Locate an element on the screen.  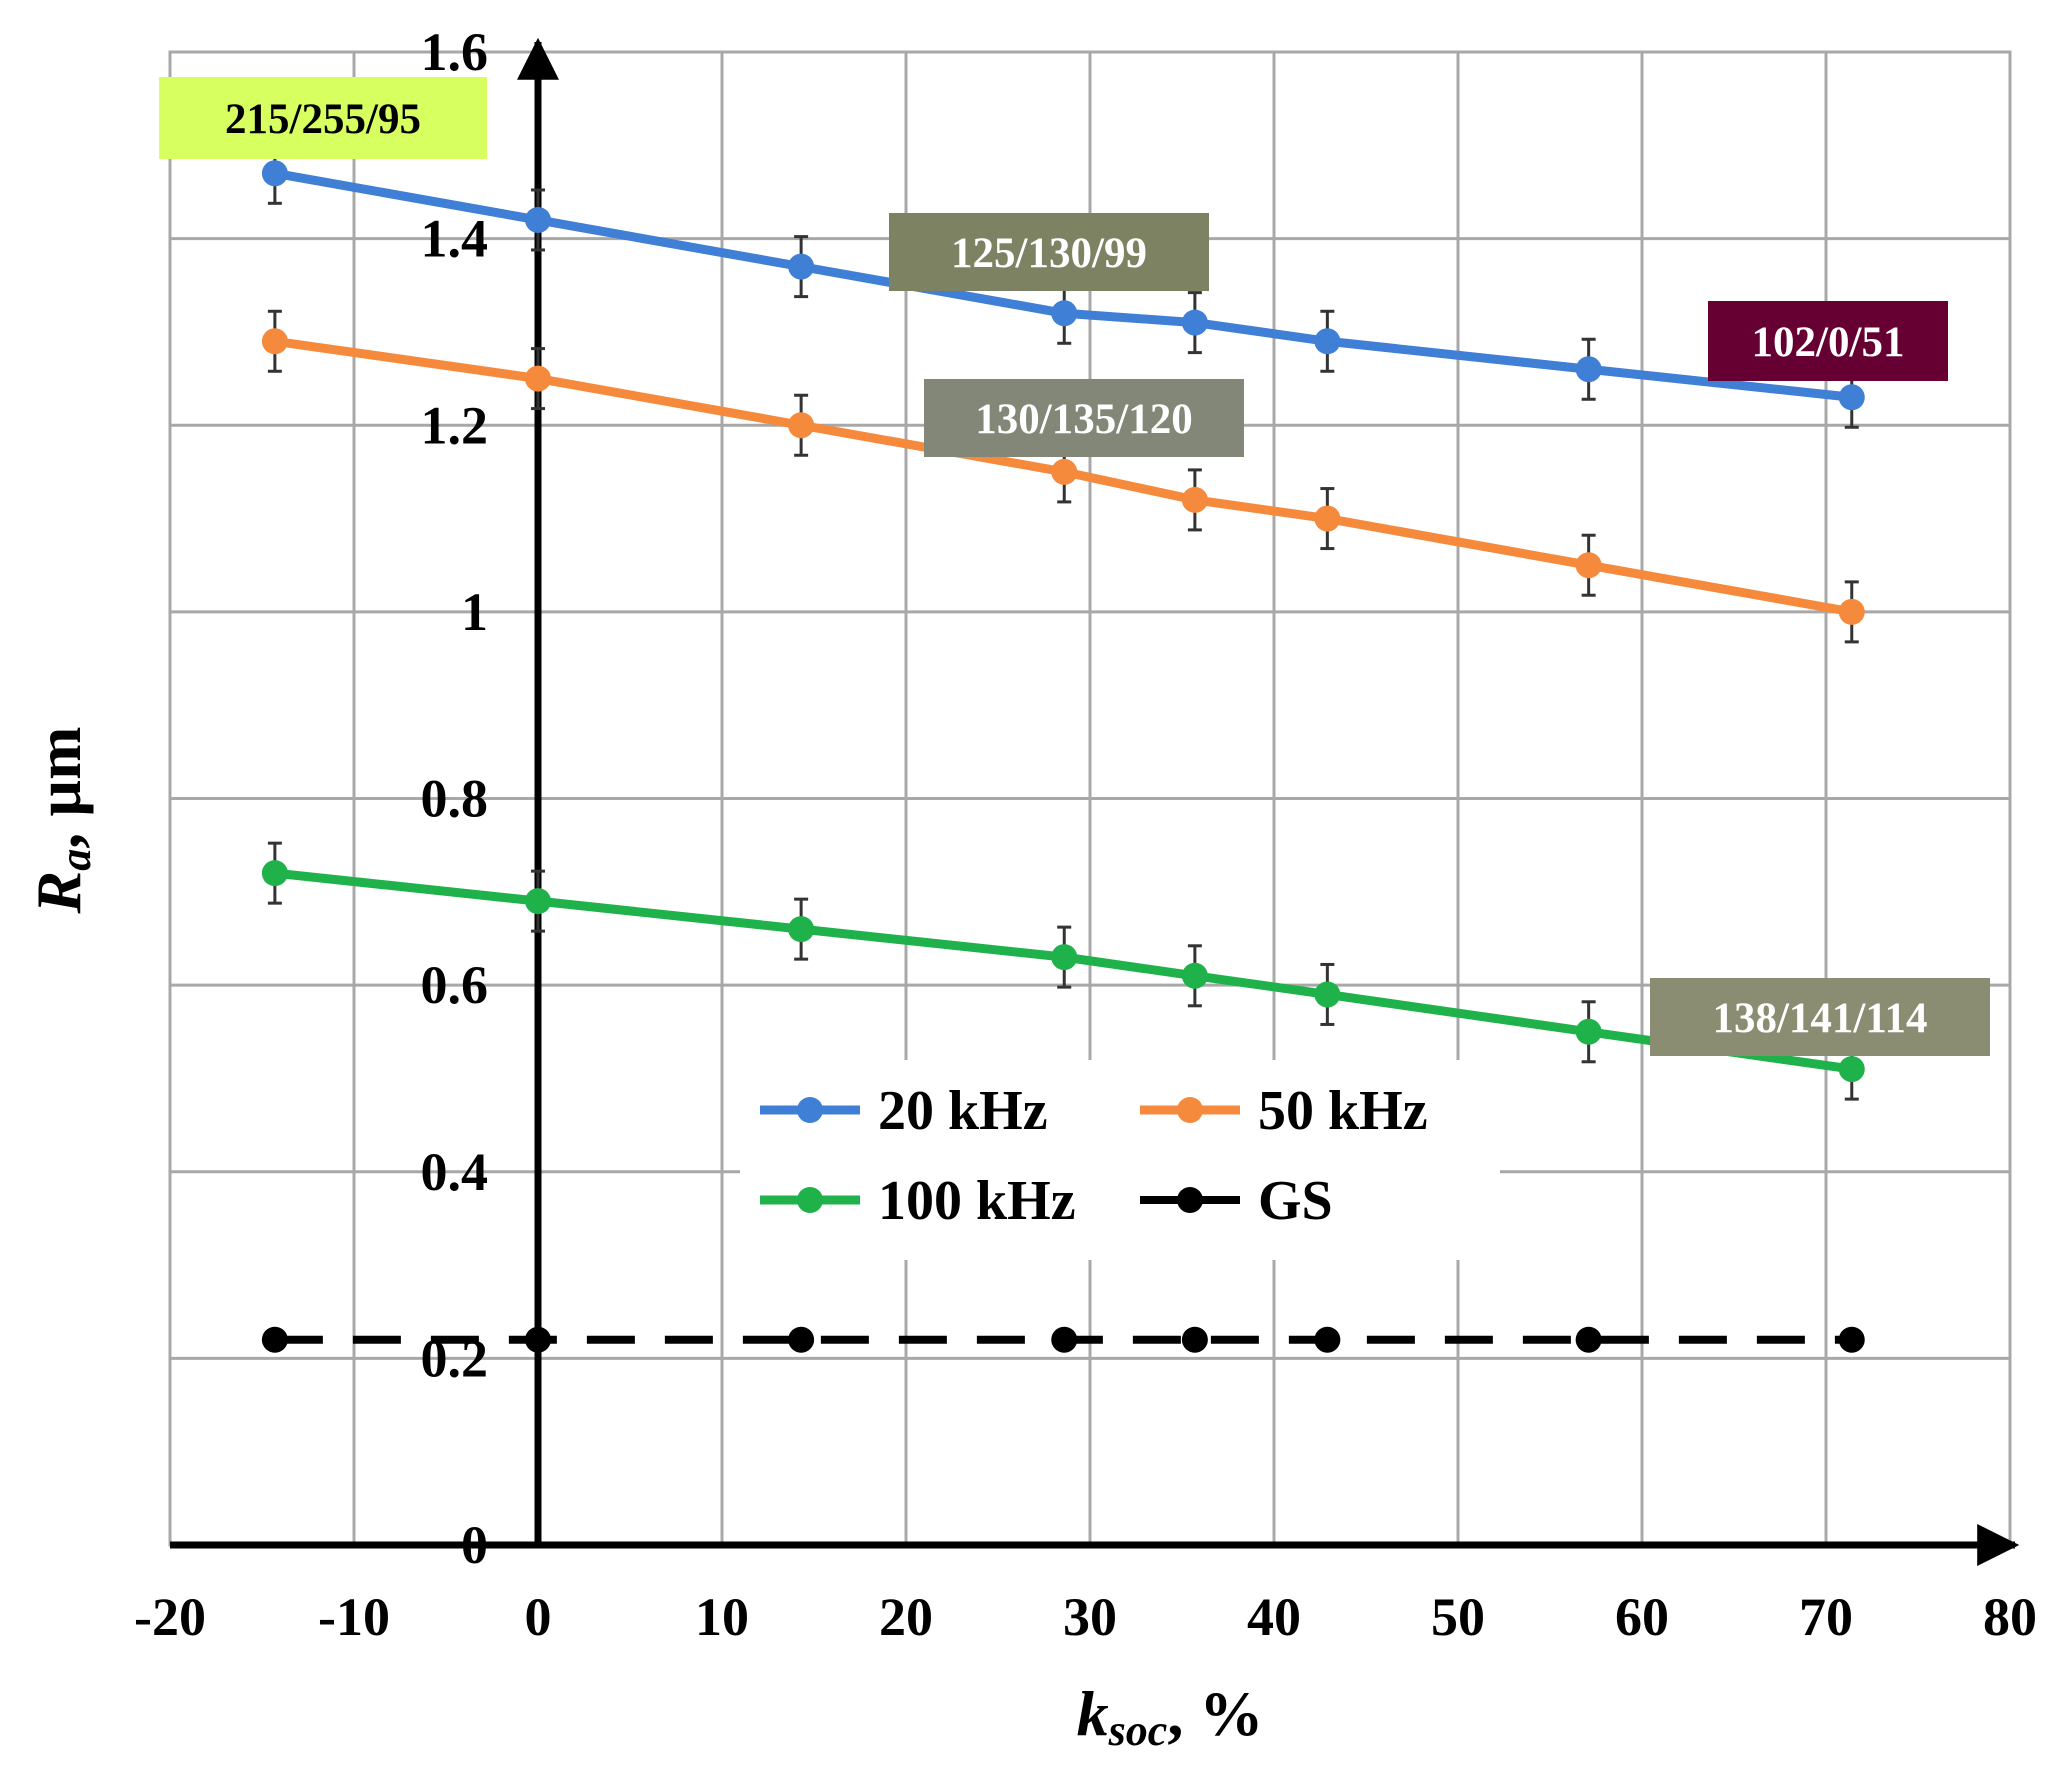
legend-label: 100 kHz is located at coordinates (977, 1201).